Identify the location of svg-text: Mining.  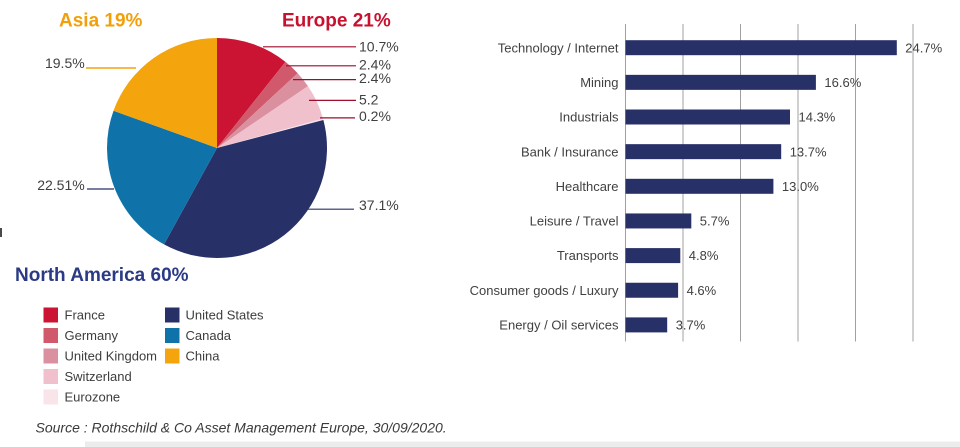
(599, 82).